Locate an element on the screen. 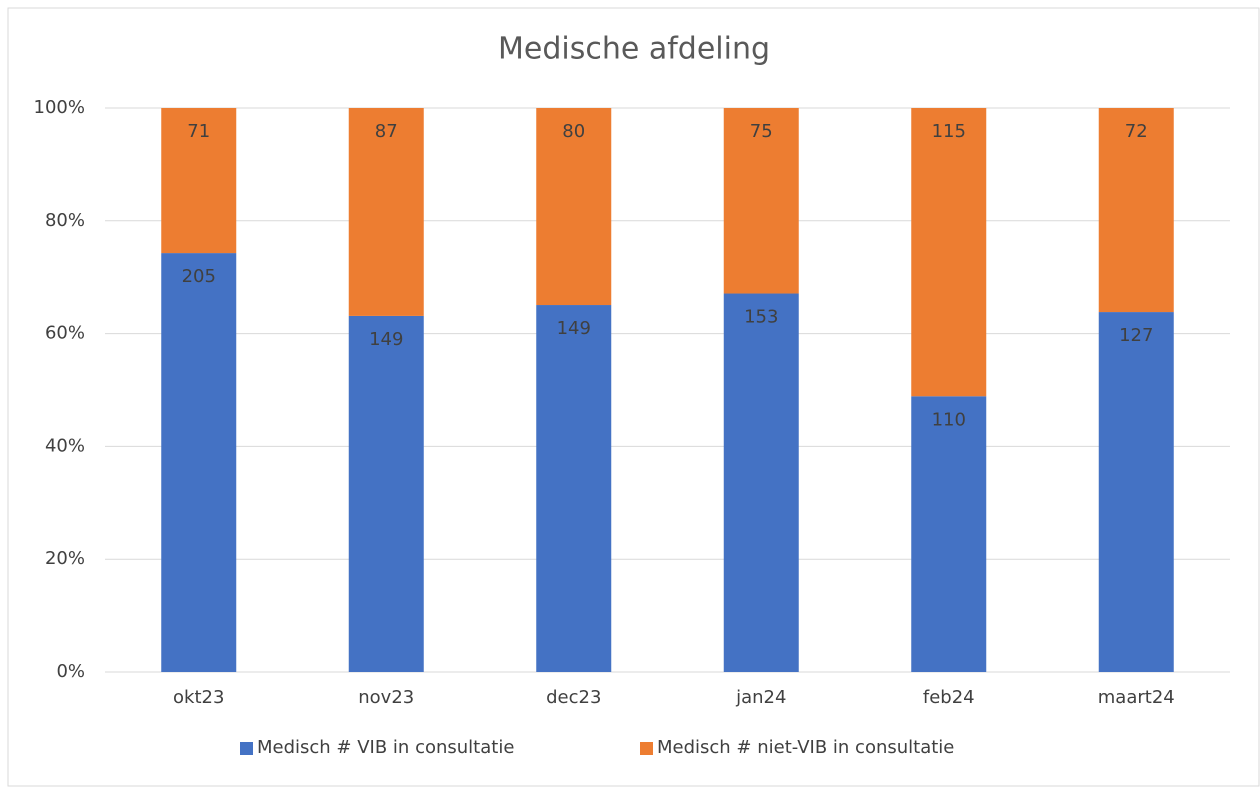 This screenshot has height=787, width=1260. data-label: 115 is located at coordinates (949, 131).